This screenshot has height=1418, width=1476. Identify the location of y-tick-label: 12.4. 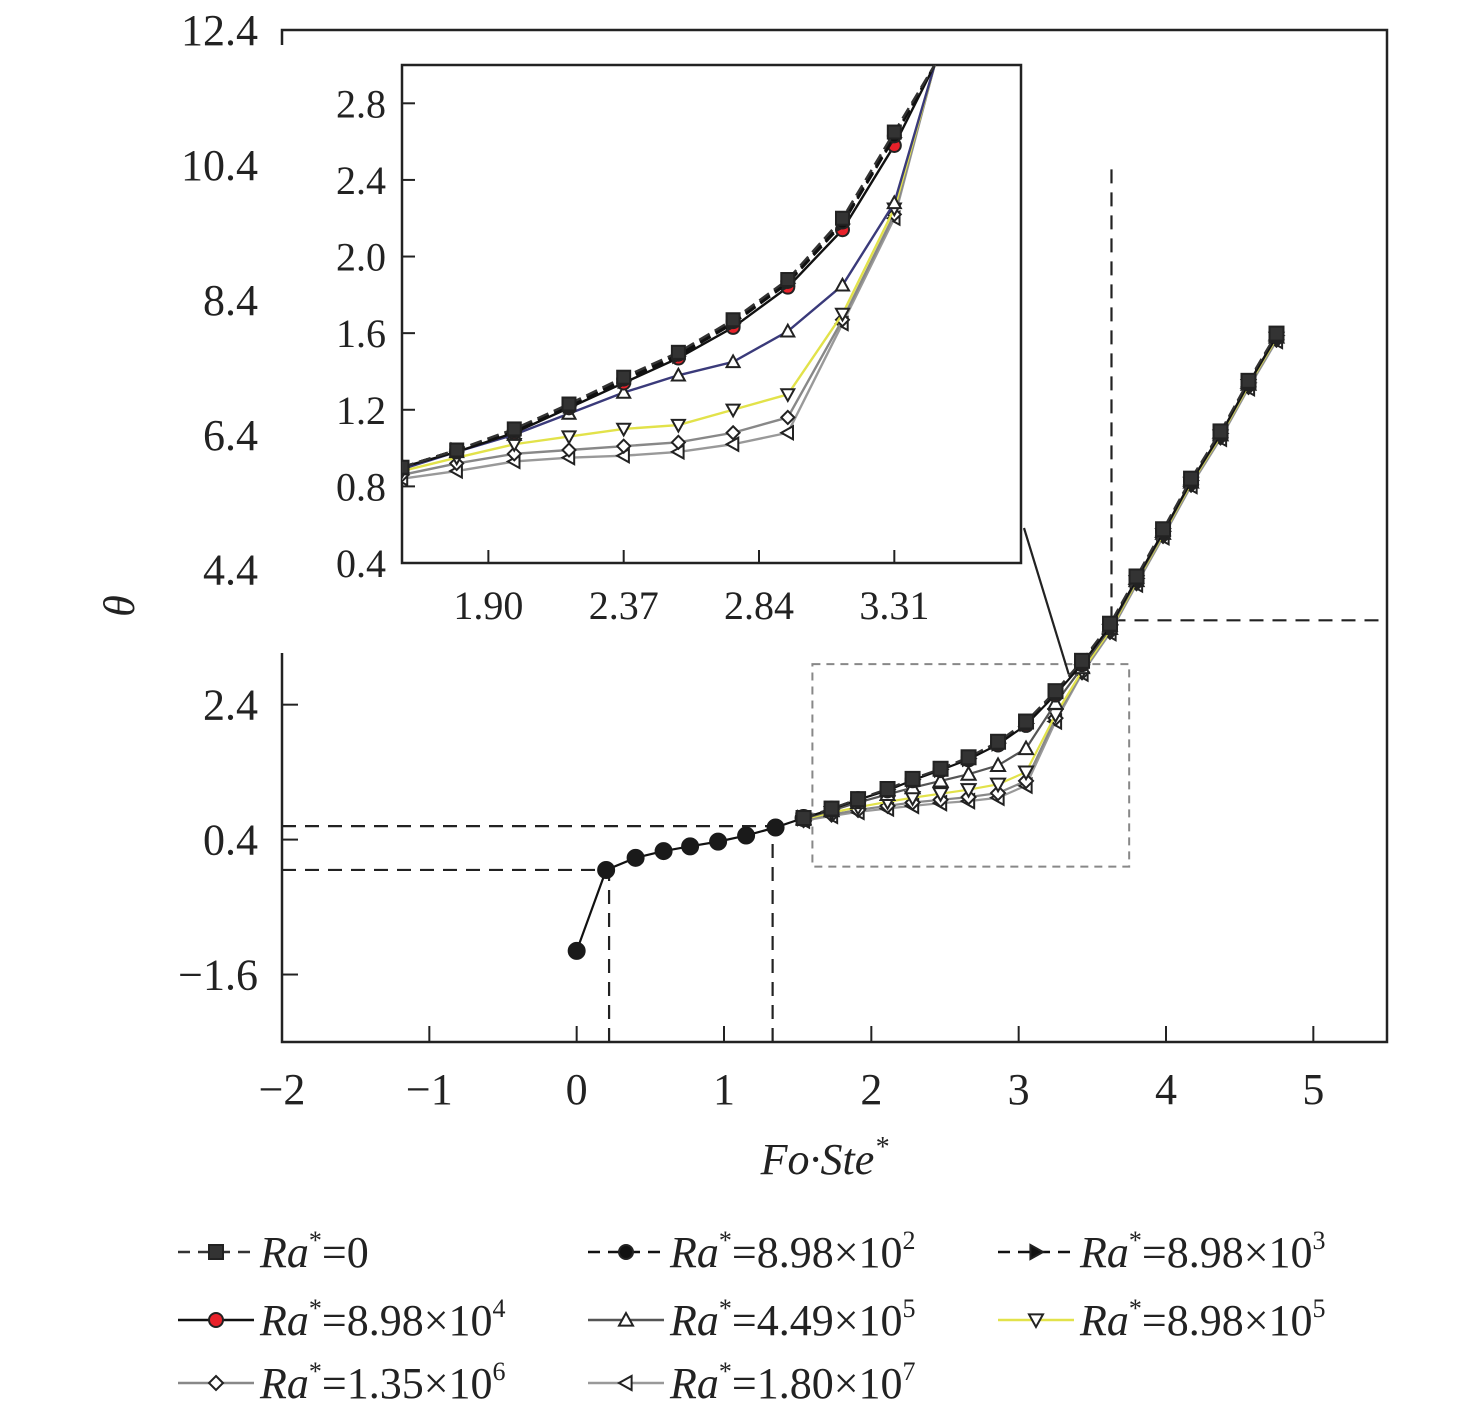
(219, 30).